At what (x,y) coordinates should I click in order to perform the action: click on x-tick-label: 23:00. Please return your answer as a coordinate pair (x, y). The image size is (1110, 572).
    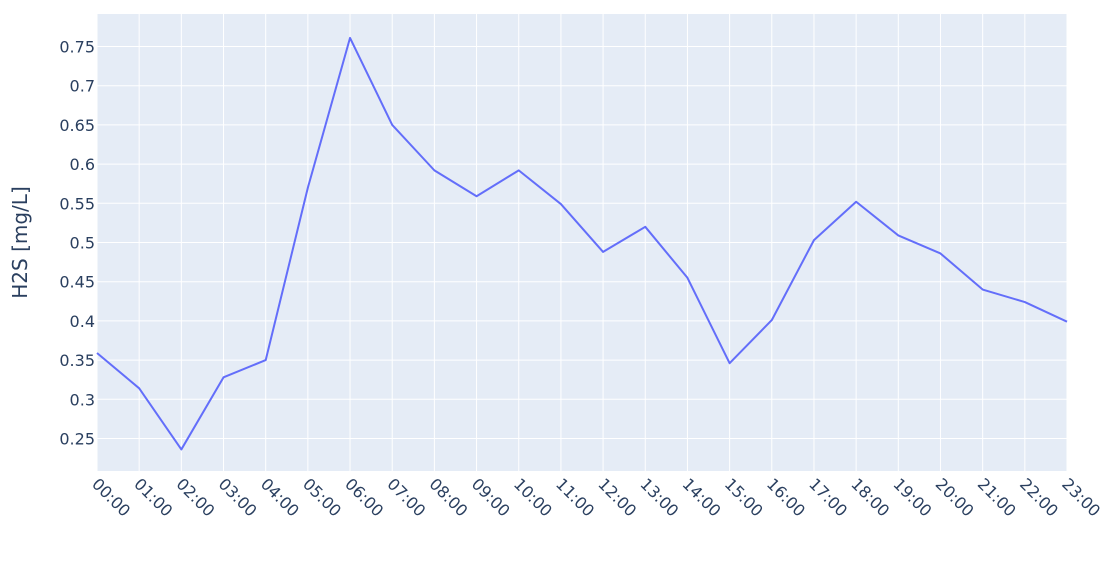
    Looking at the image, I should click on (1081, 497).